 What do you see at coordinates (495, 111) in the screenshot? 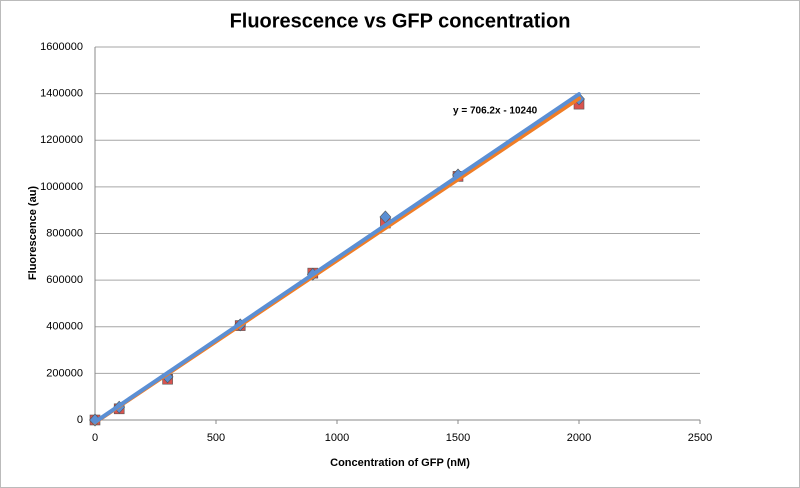
I see `trendline-equation: y = 706.2x - 10240` at bounding box center [495, 111].